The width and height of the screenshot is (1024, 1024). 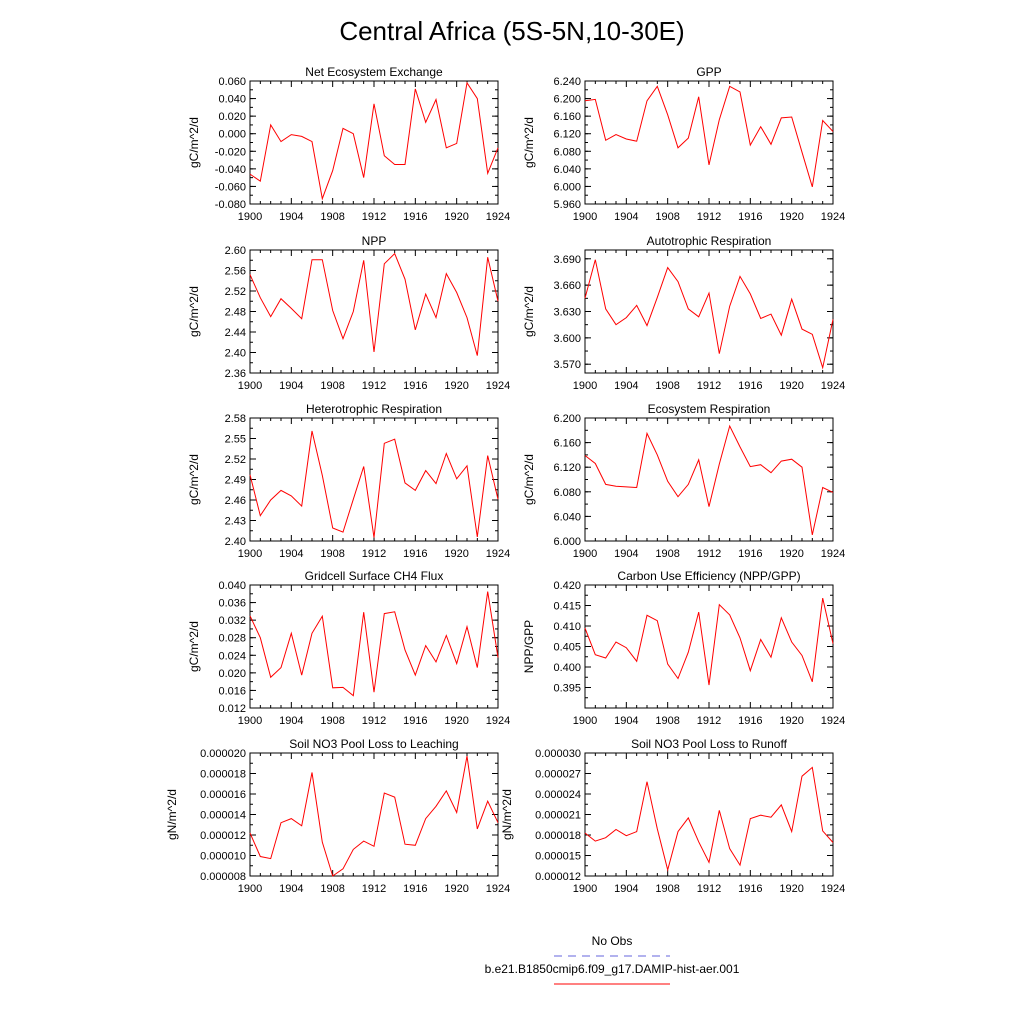 What do you see at coordinates (223, 857) in the screenshot?
I see `y-tick-label: 0.000010` at bounding box center [223, 857].